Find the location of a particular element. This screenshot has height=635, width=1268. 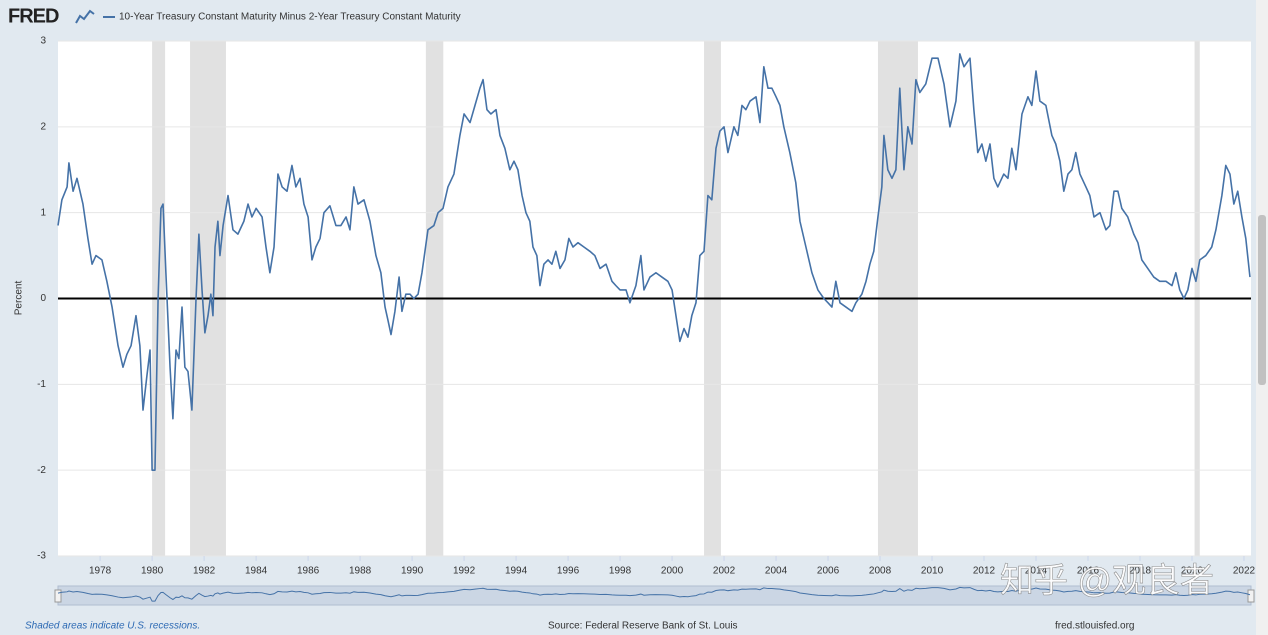

y-tick-label: -3 is located at coordinates (41, 556).